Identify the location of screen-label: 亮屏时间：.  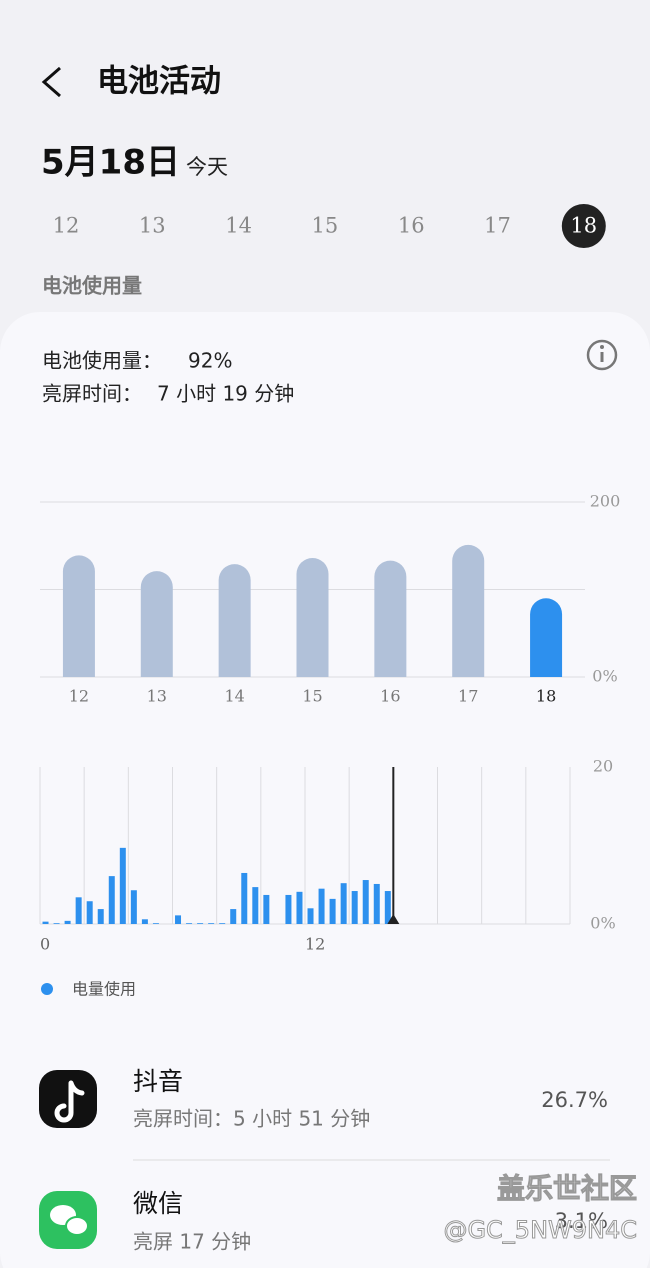
(92, 394).